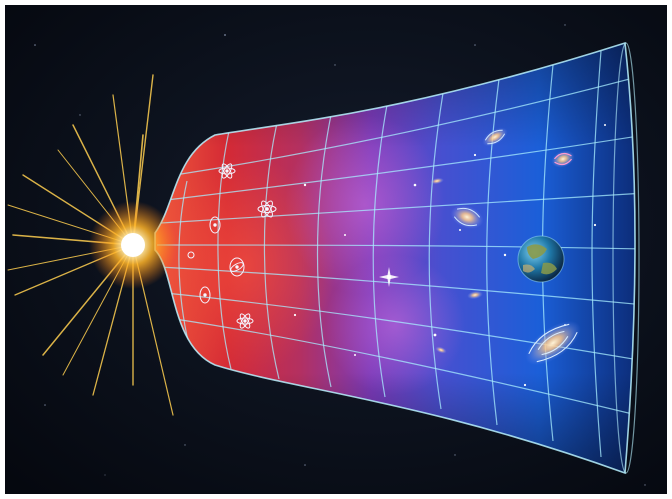 This screenshot has height=499, width=672. Describe the element at coordinates (232, 246) in the screenshot. I see `atom-icons` at that location.